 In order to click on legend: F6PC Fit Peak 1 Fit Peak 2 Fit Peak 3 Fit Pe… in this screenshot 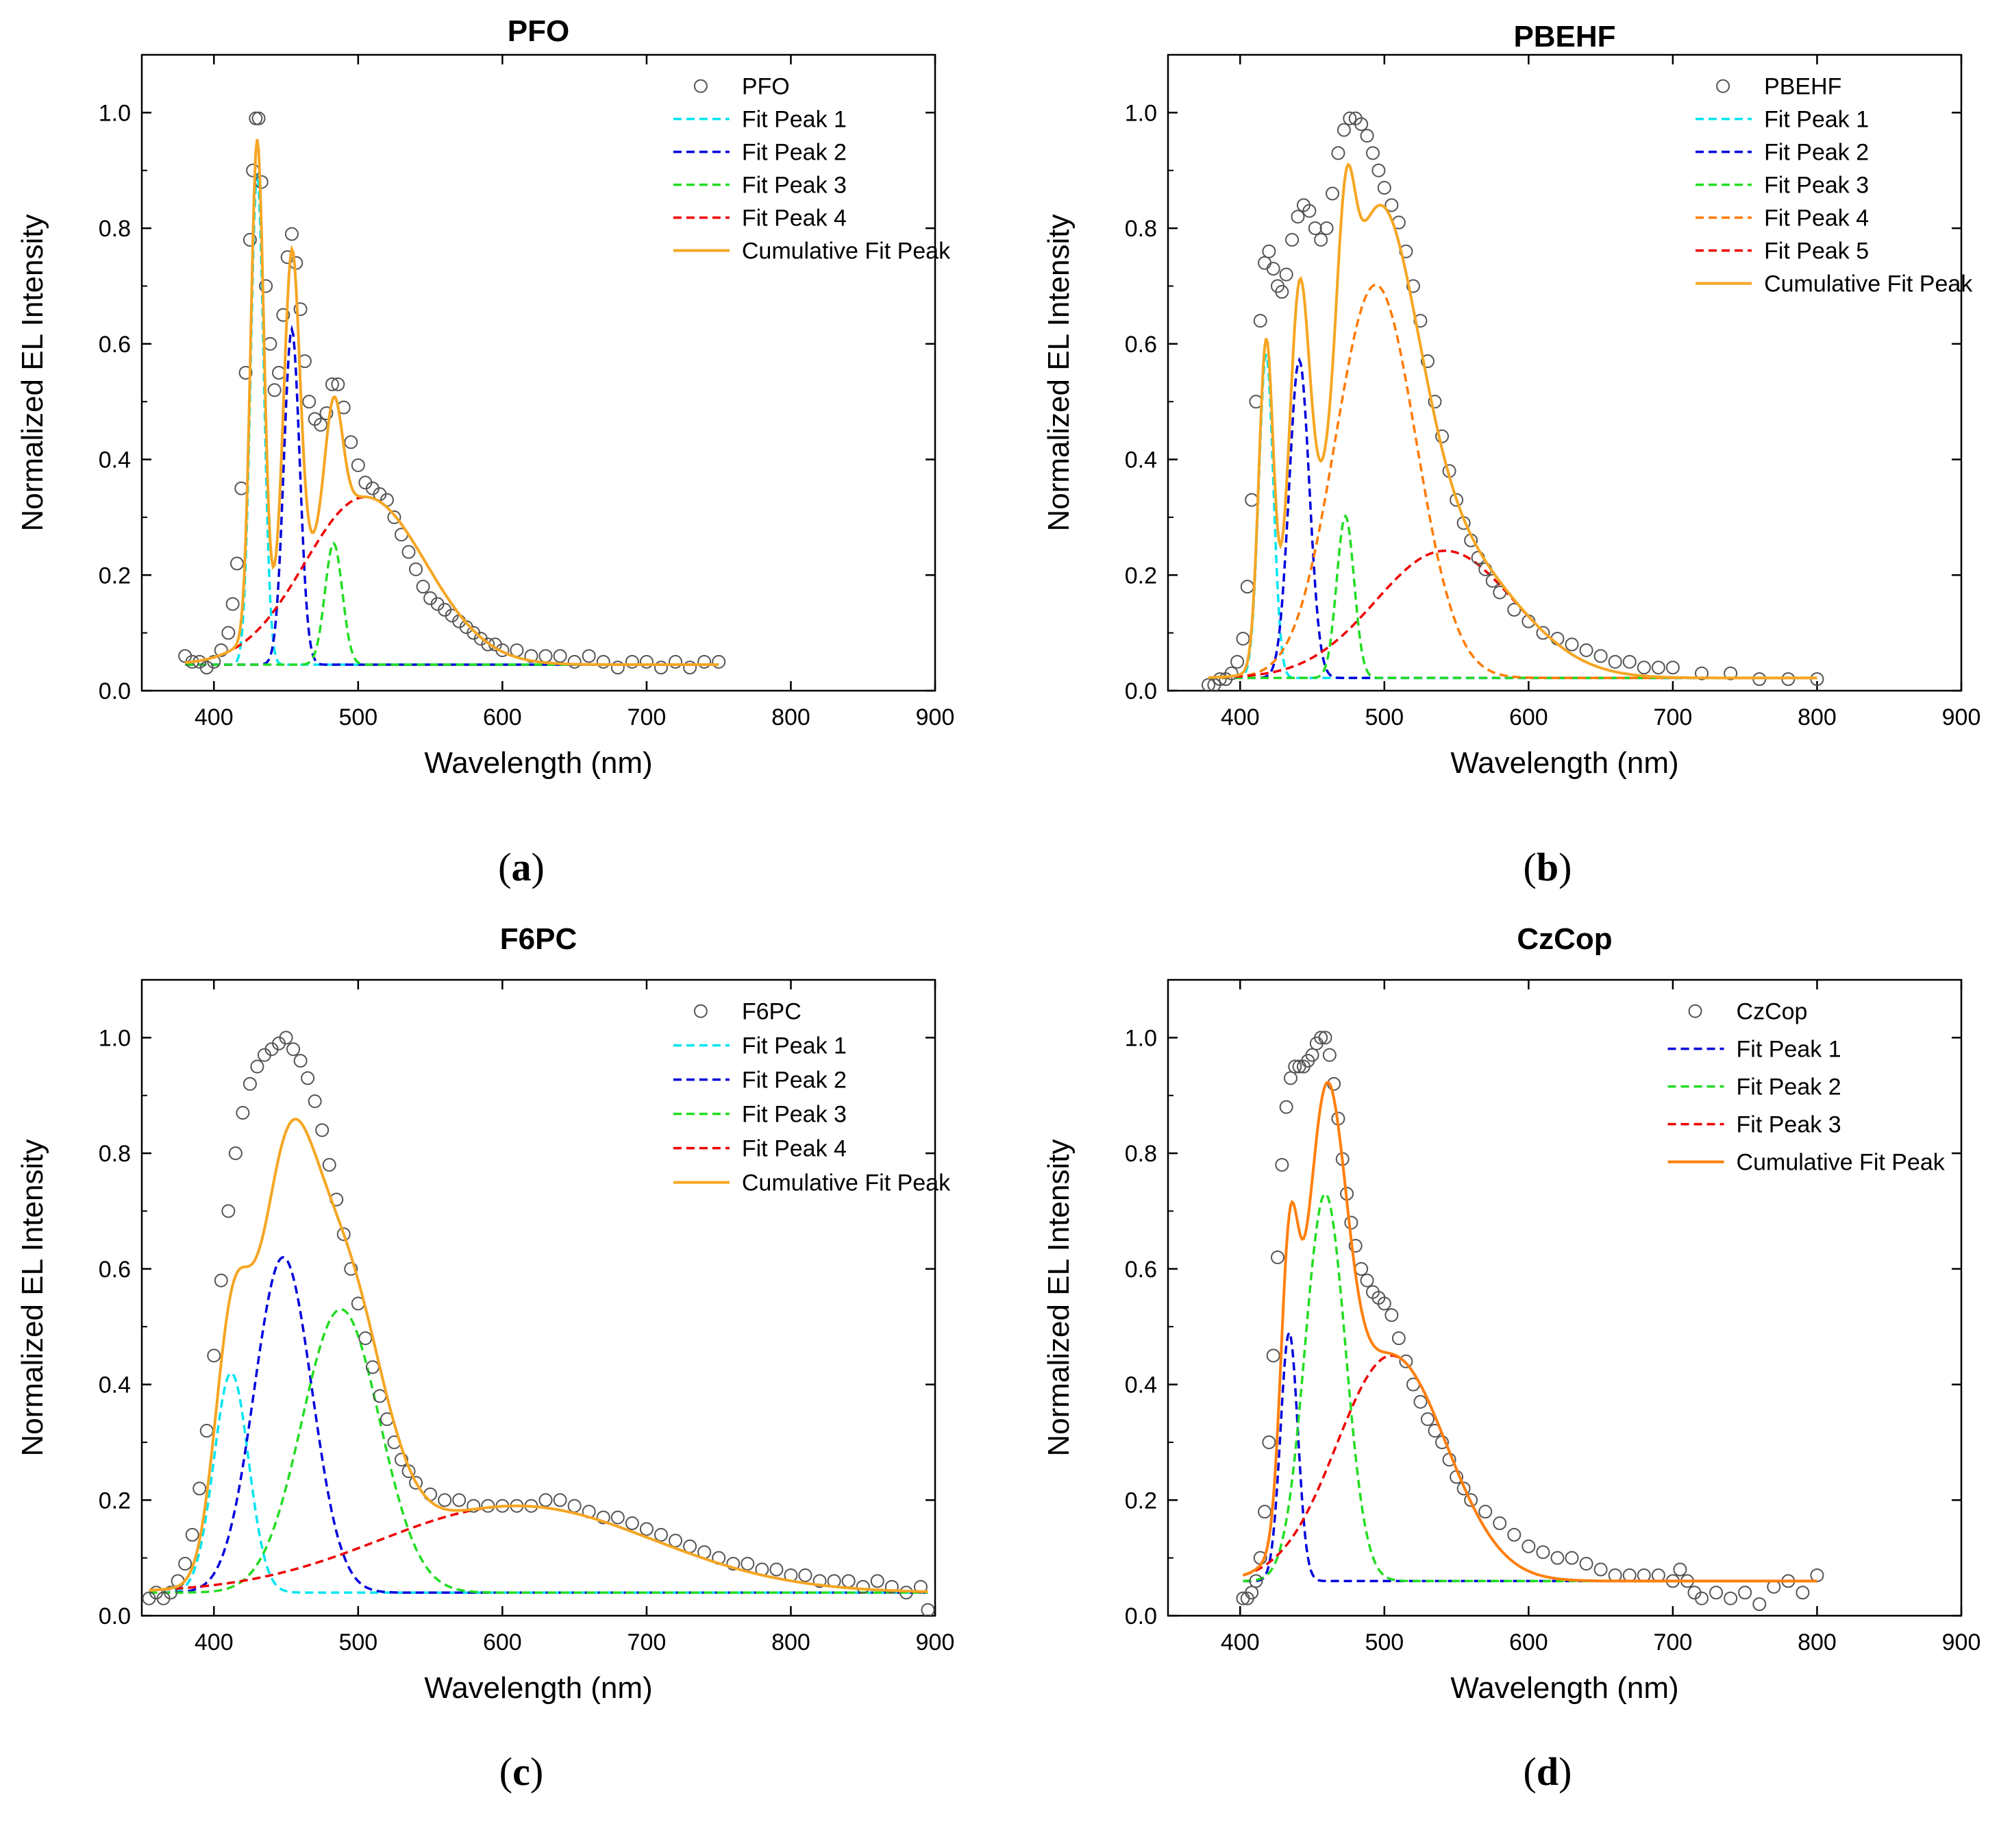, I will do `click(812, 1097)`.